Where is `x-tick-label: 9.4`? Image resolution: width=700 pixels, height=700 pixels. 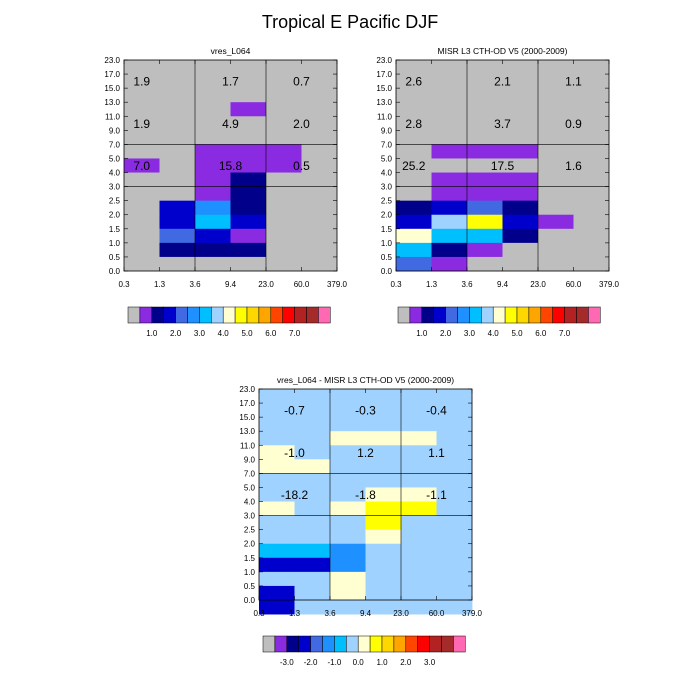 x-tick-label: 9.4 is located at coordinates (366, 613).